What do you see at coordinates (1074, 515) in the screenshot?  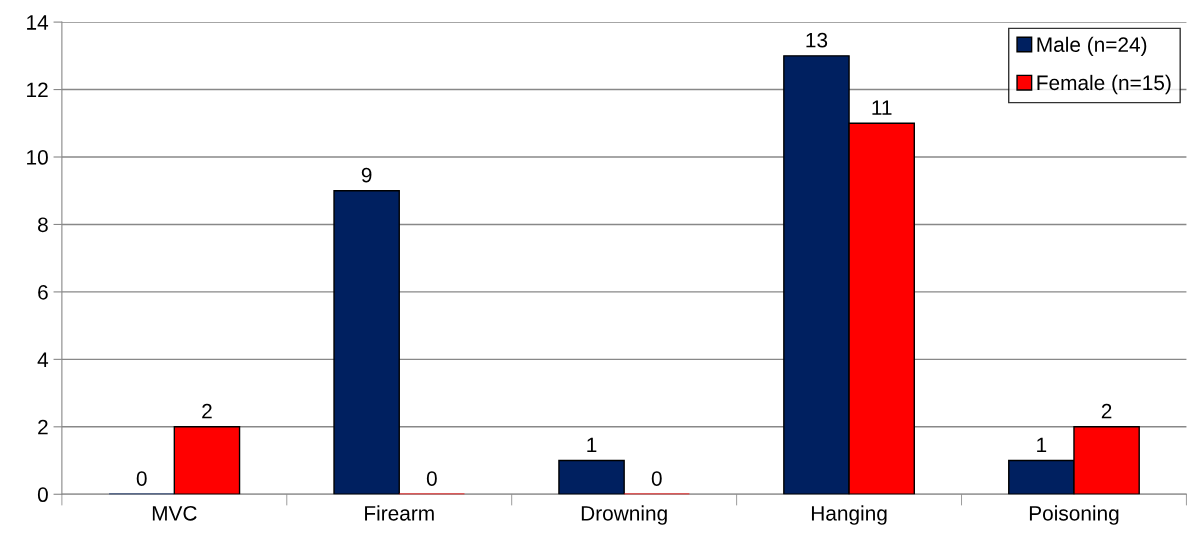 I see `x-tick-label: Poisoning` at bounding box center [1074, 515].